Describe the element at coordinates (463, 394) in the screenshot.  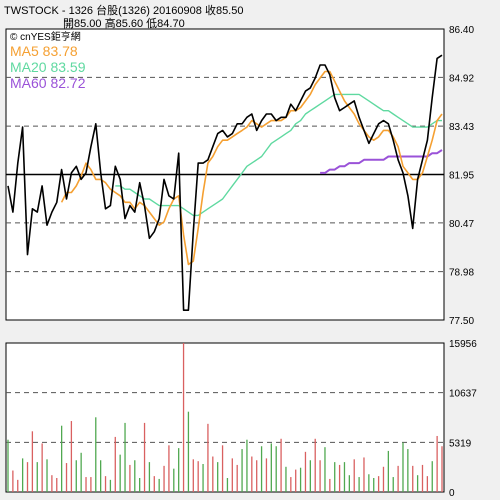
I see `volume-tick-label: 10637` at that location.